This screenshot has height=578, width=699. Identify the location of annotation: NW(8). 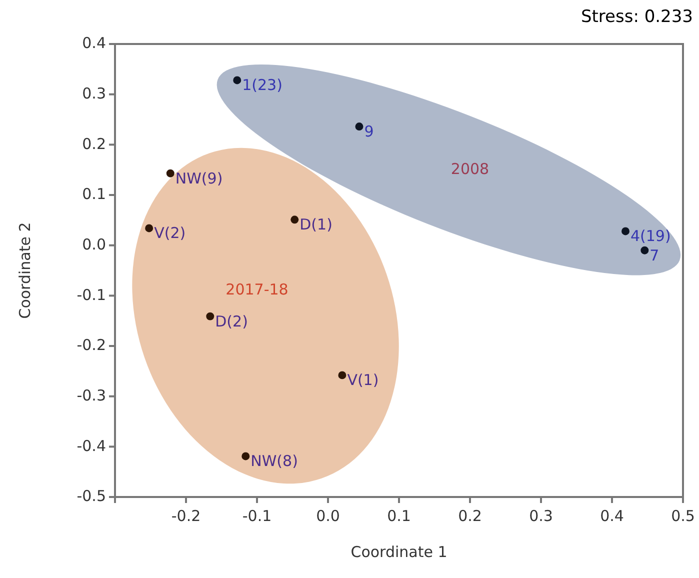
(274, 461).